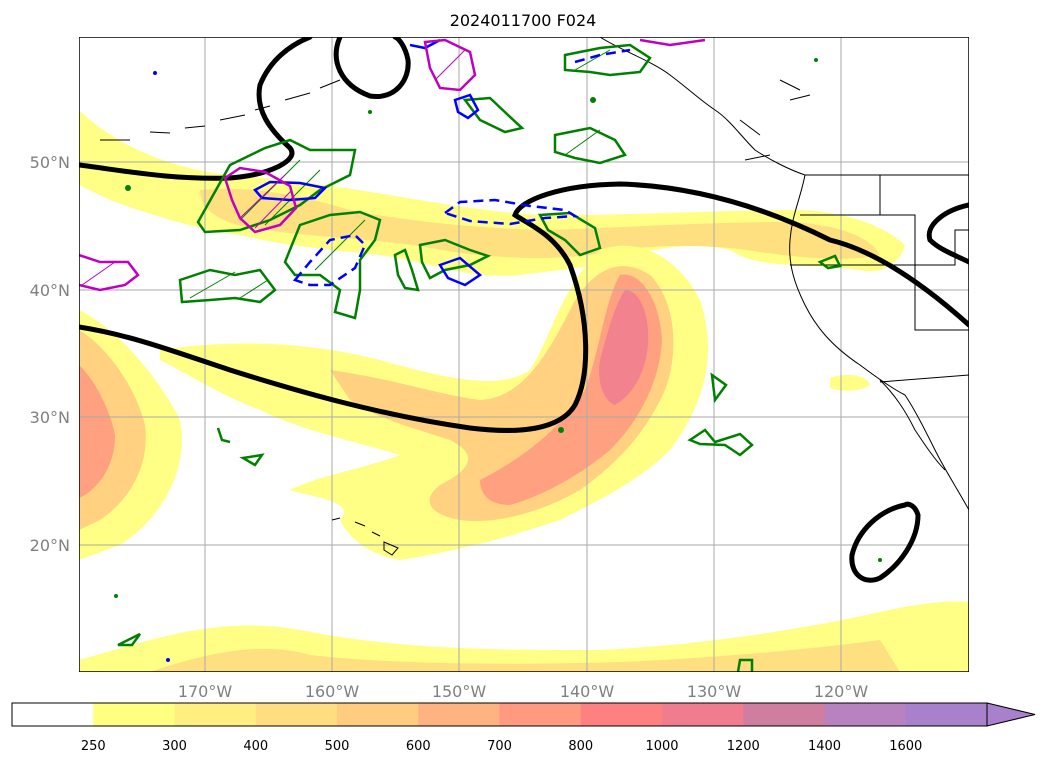 The width and height of the screenshot is (1047, 765). I want to click on figure-title: 2024011700 F024, so click(523, 20).